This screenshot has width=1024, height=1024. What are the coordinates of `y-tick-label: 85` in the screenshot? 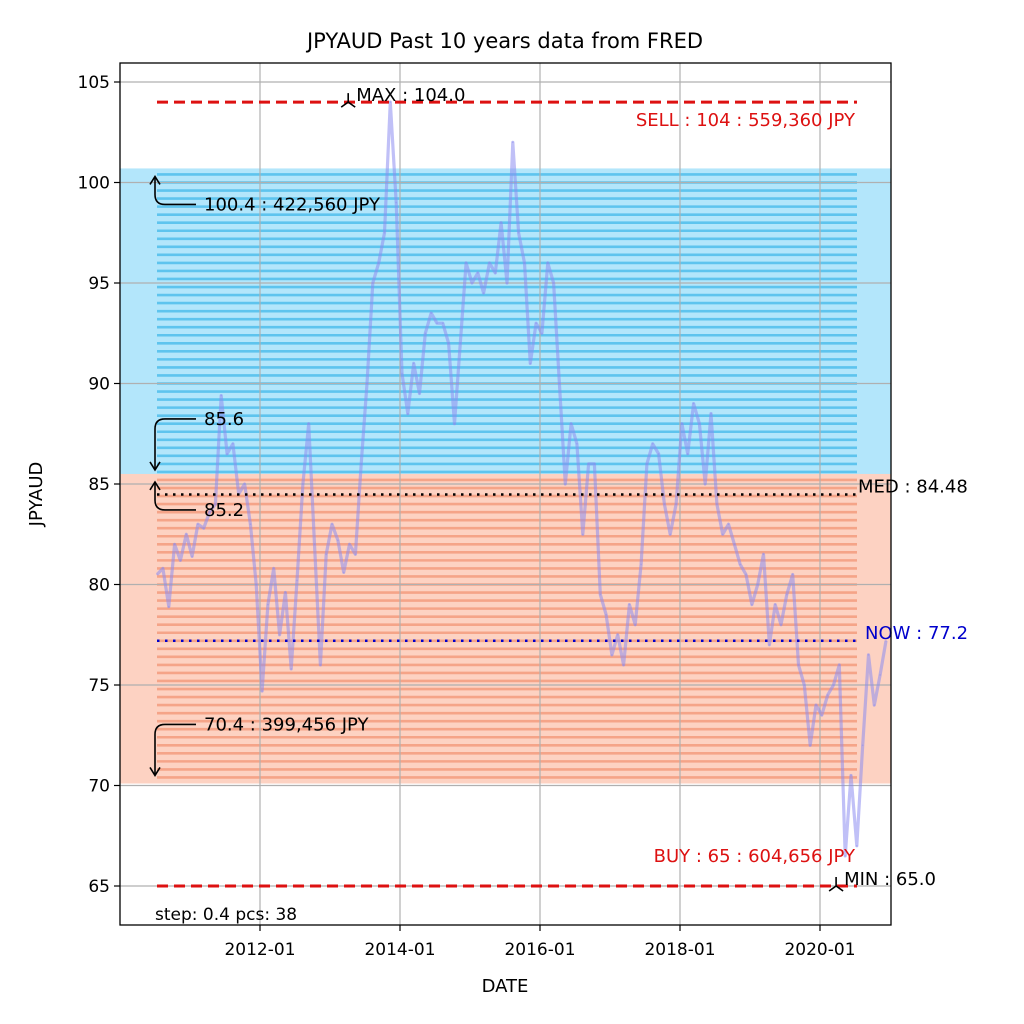 It's located at (99, 485).